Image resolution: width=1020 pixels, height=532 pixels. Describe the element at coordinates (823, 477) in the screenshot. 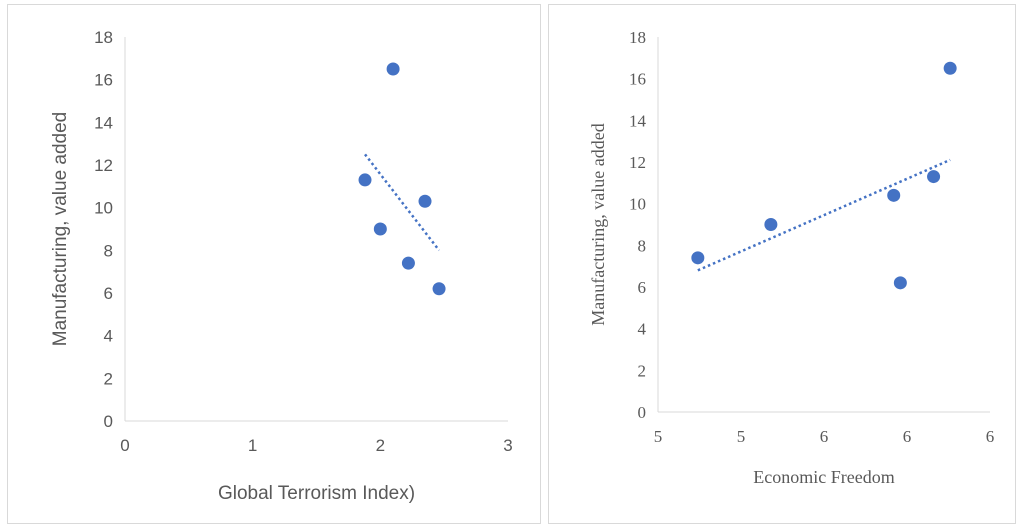

I see `x-axis-title: Economic Freedom` at that location.